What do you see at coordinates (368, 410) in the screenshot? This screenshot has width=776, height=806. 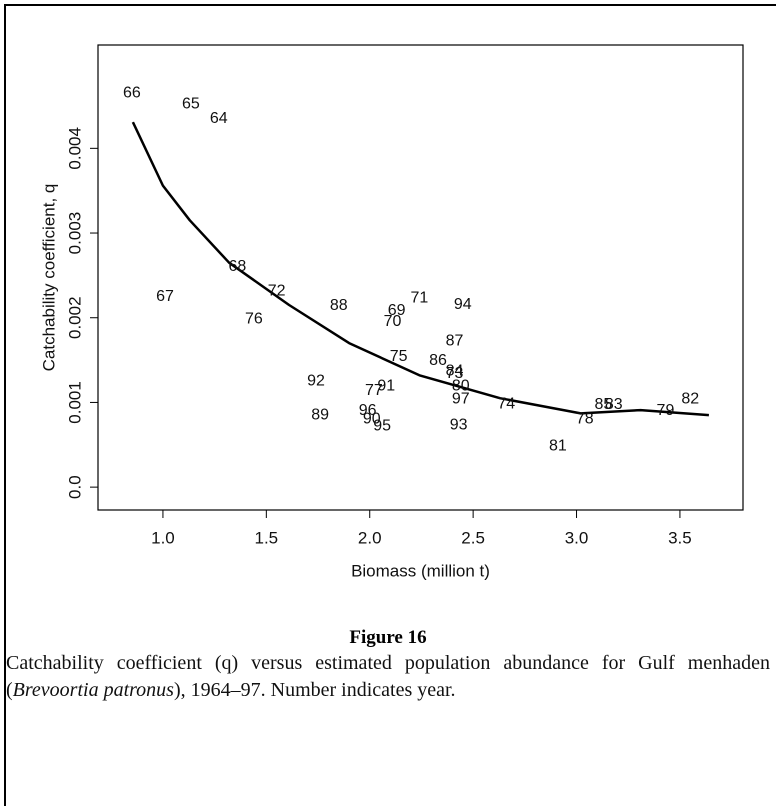 I see `point-label: 96` at bounding box center [368, 410].